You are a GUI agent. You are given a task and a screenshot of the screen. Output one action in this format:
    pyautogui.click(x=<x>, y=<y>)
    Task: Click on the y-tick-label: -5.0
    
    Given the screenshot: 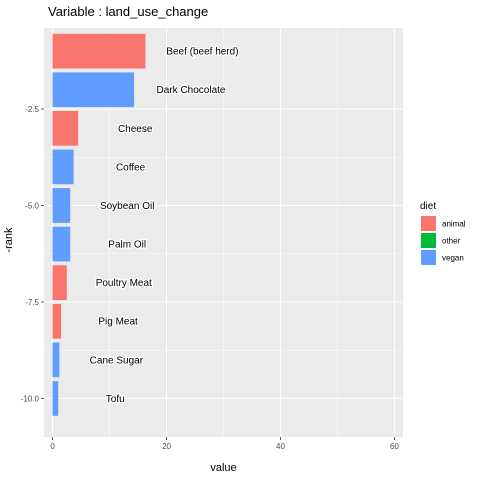 What is the action you would take?
    pyautogui.click(x=32, y=205)
    